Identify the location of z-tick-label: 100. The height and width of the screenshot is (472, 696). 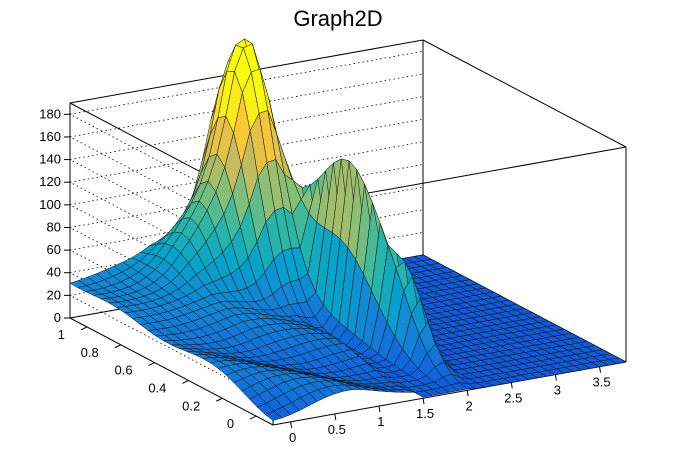
(50, 204).